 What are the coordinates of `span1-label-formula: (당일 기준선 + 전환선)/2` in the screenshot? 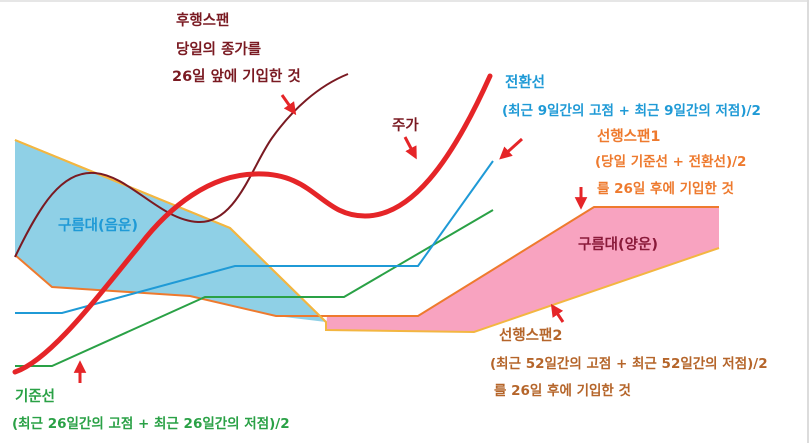 It's located at (670, 161).